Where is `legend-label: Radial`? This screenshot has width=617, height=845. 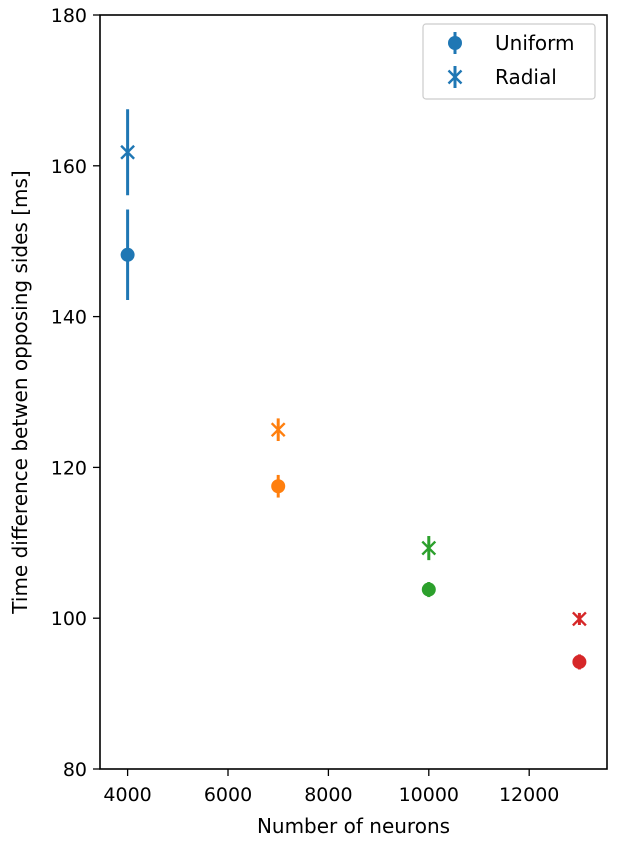 legend-label: Radial is located at coordinates (526, 77).